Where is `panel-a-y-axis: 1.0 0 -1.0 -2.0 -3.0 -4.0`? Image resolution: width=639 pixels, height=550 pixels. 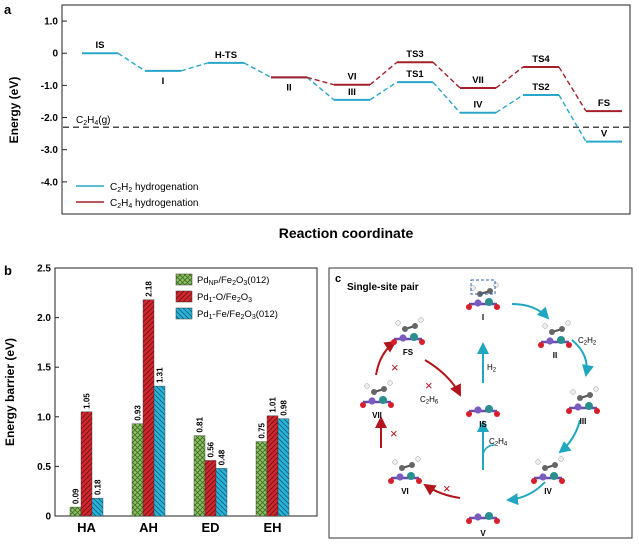
panel-a-y-axis: 1.0 0 -1.0 -2.0 -3.0 -4.0 is located at coordinates (54, 102).